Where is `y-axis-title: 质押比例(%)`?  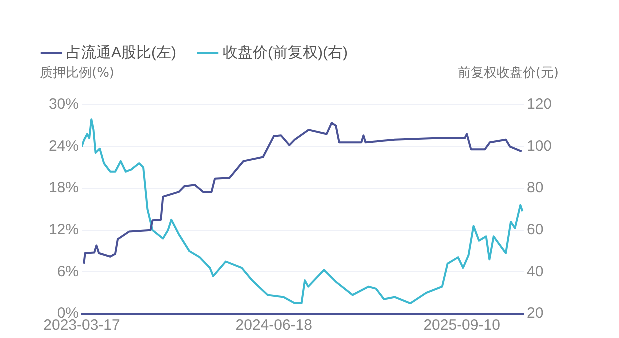 y-axis-title: 质押比例(%) is located at coordinates (77, 73).